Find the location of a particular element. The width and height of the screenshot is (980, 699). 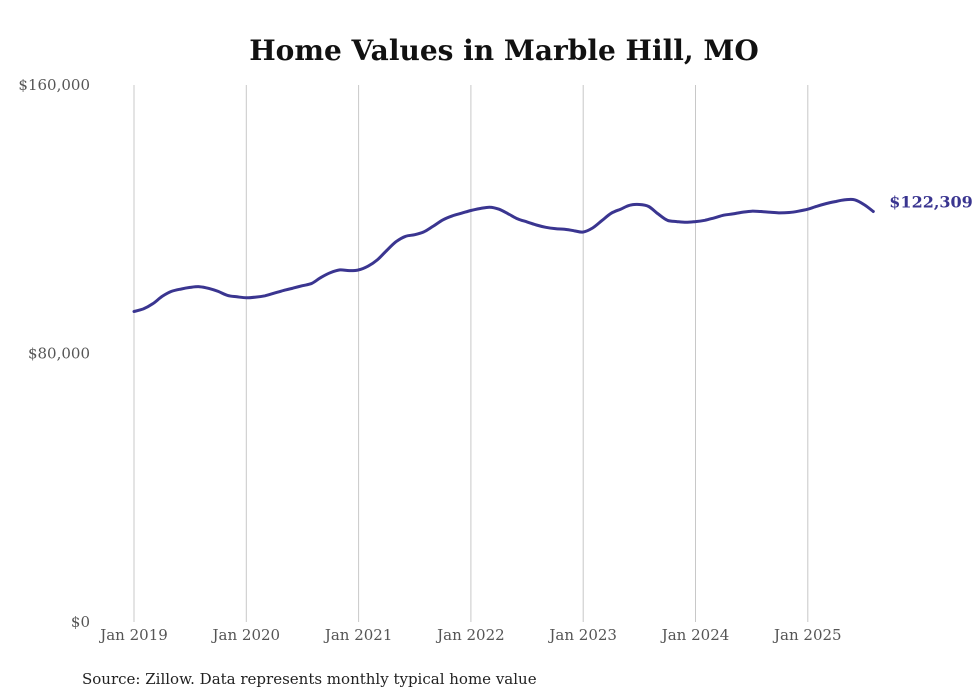

x-tick-label: Jan 2020 is located at coordinates (246, 635).